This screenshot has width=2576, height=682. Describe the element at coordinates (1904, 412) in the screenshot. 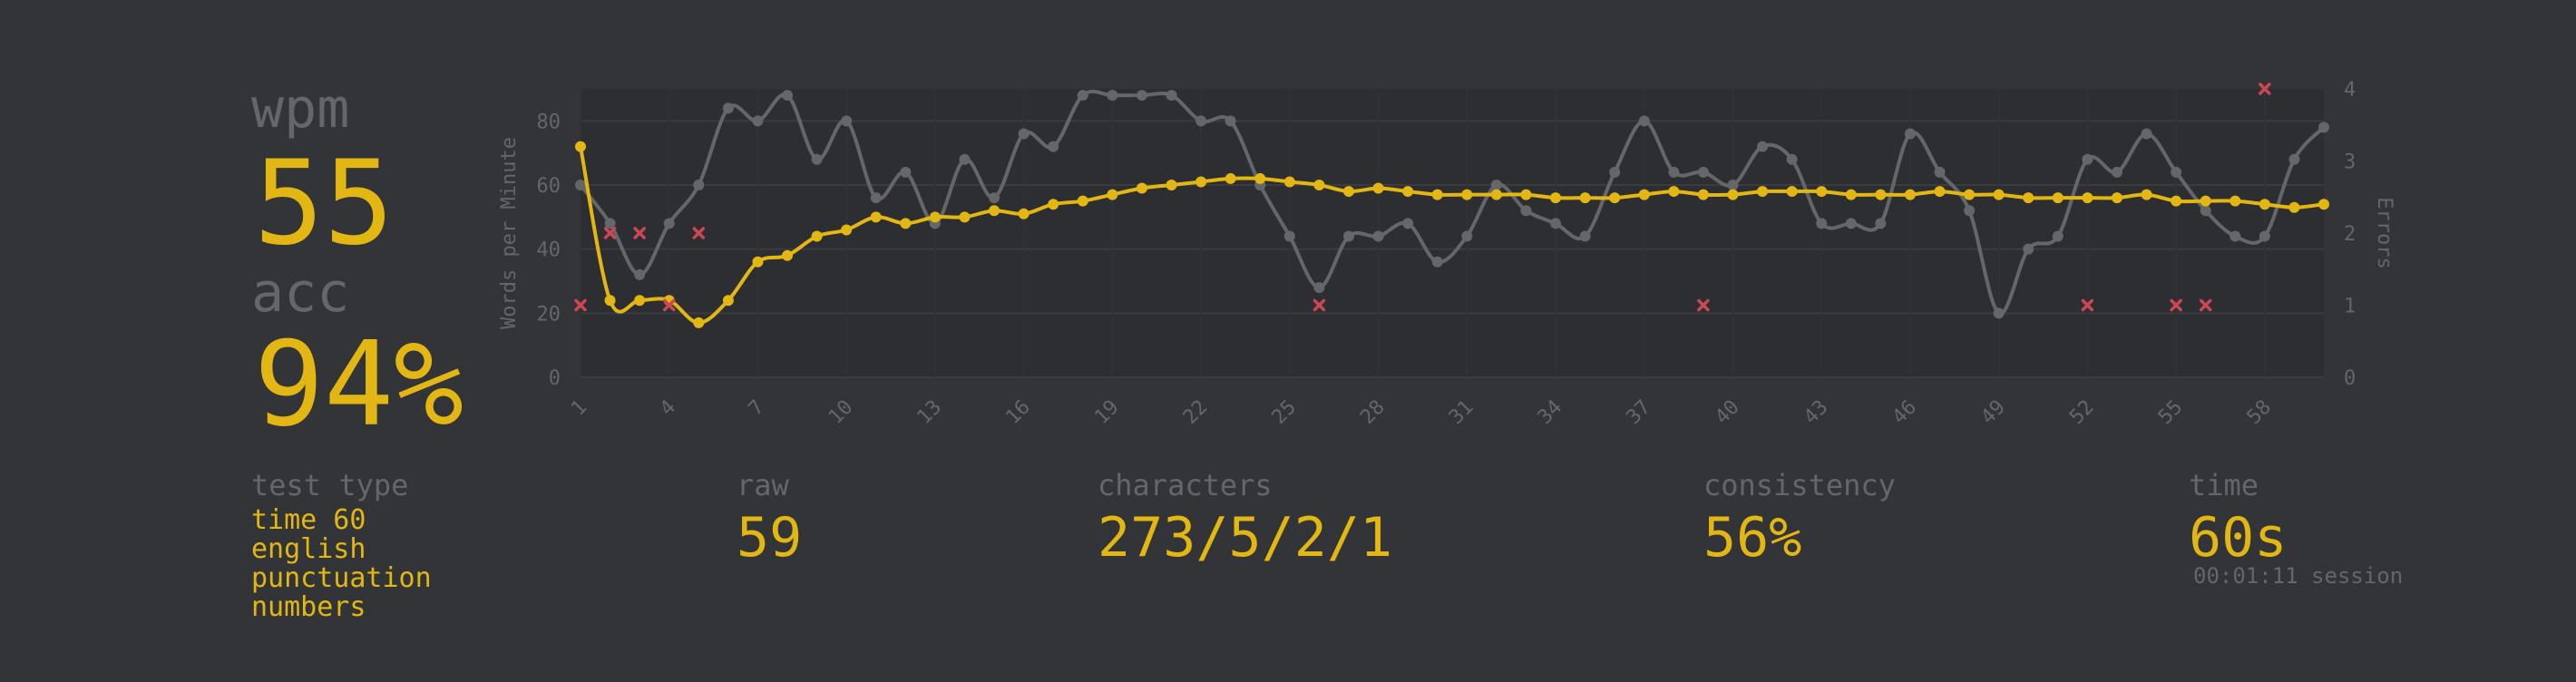

I see `x-tick-label: 46` at that location.